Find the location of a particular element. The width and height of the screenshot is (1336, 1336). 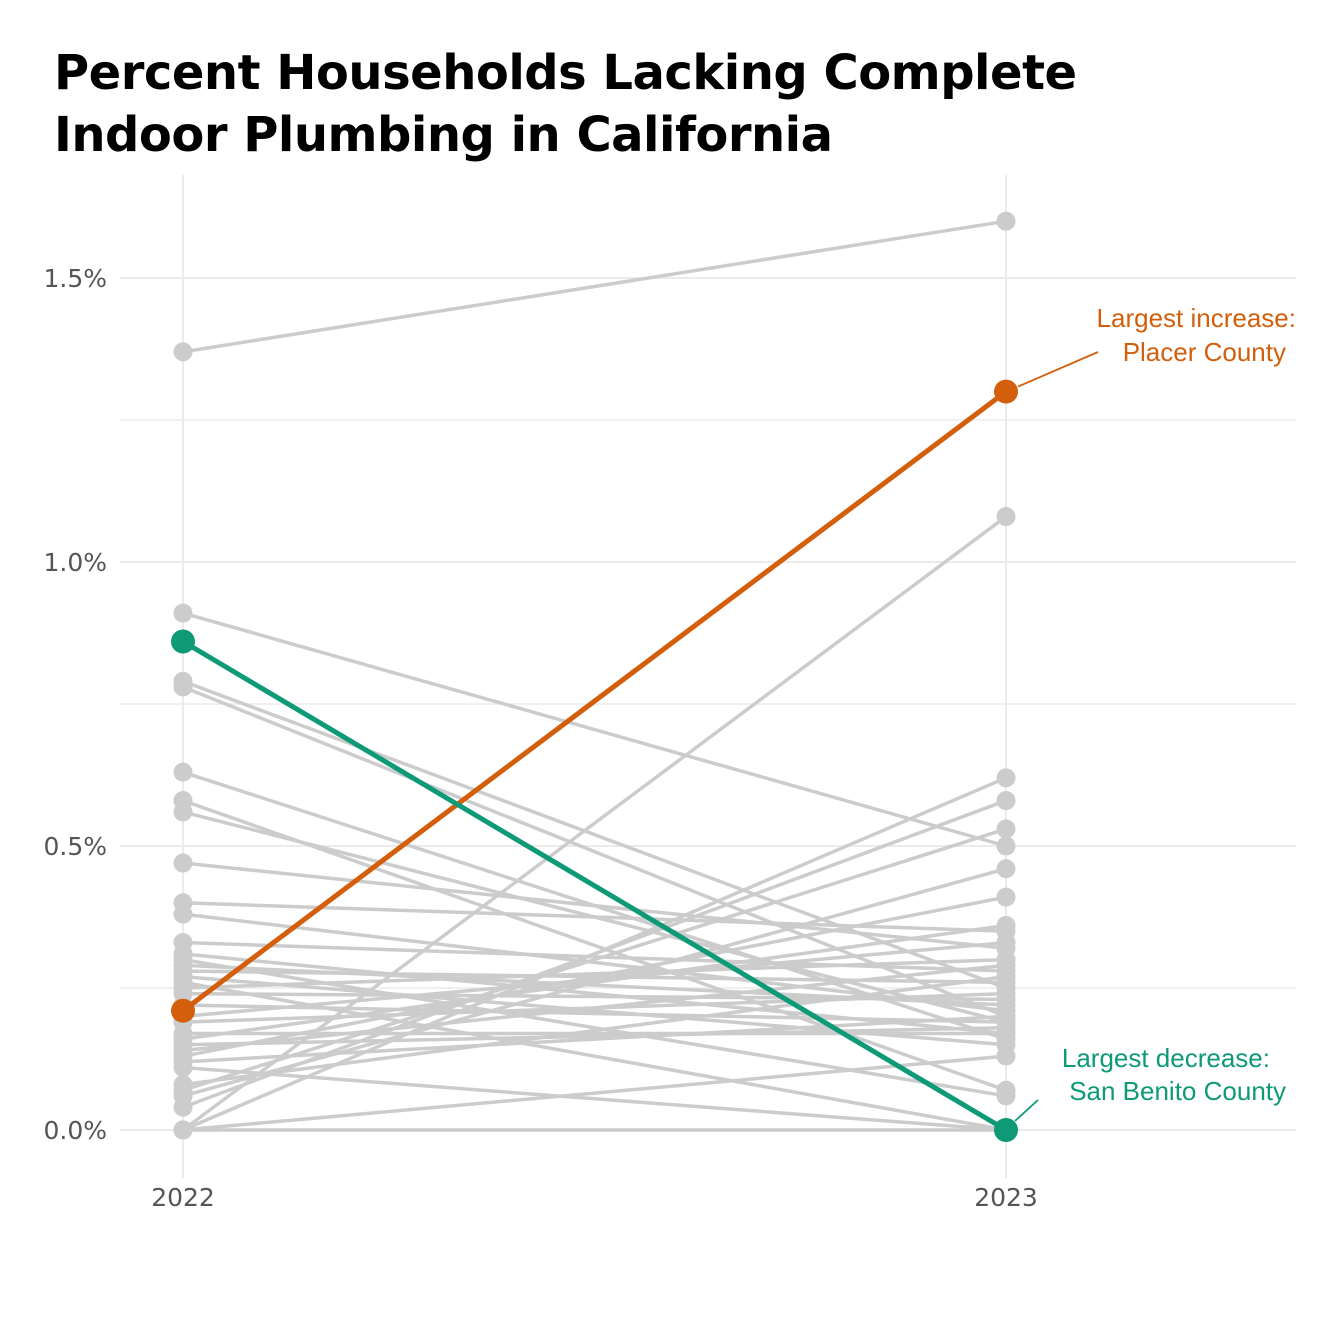

y-tick-label: 0.0% is located at coordinates (75, 1130).